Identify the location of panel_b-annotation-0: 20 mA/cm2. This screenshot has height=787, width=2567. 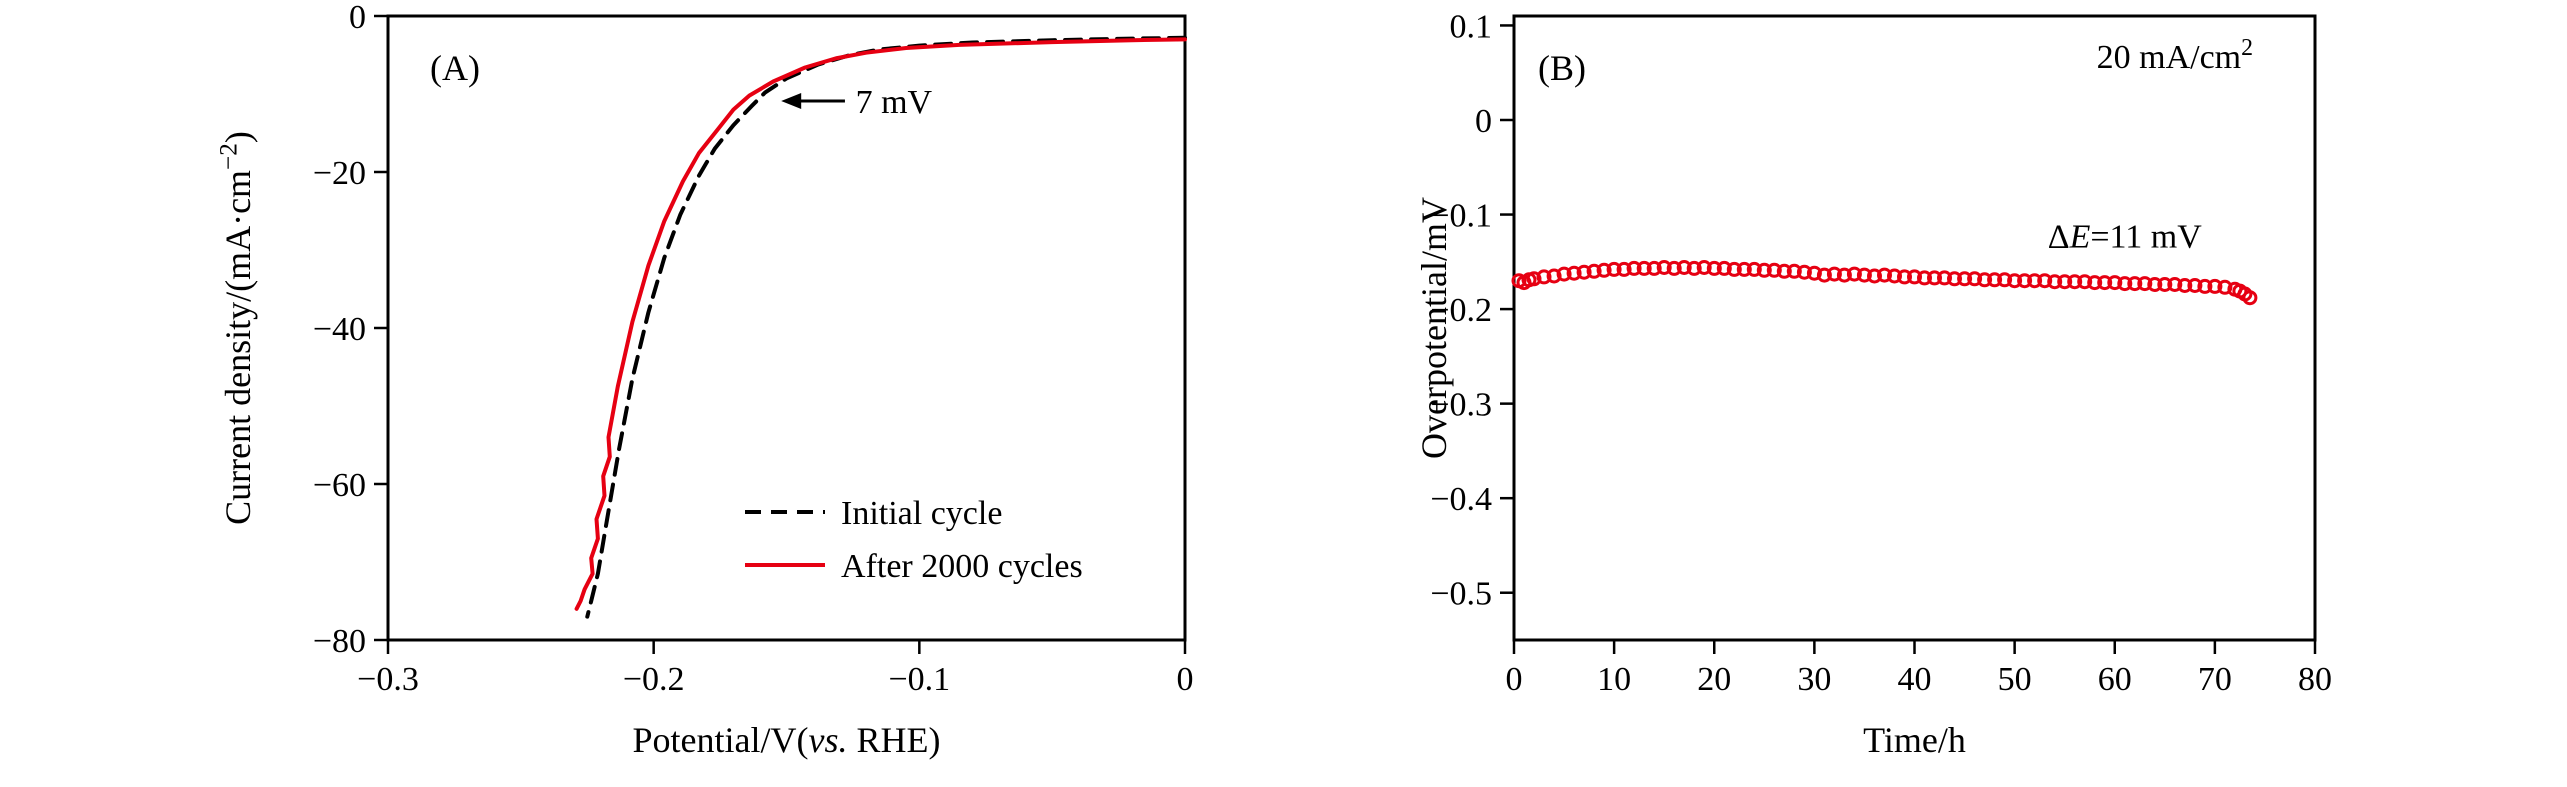
(2175, 55).